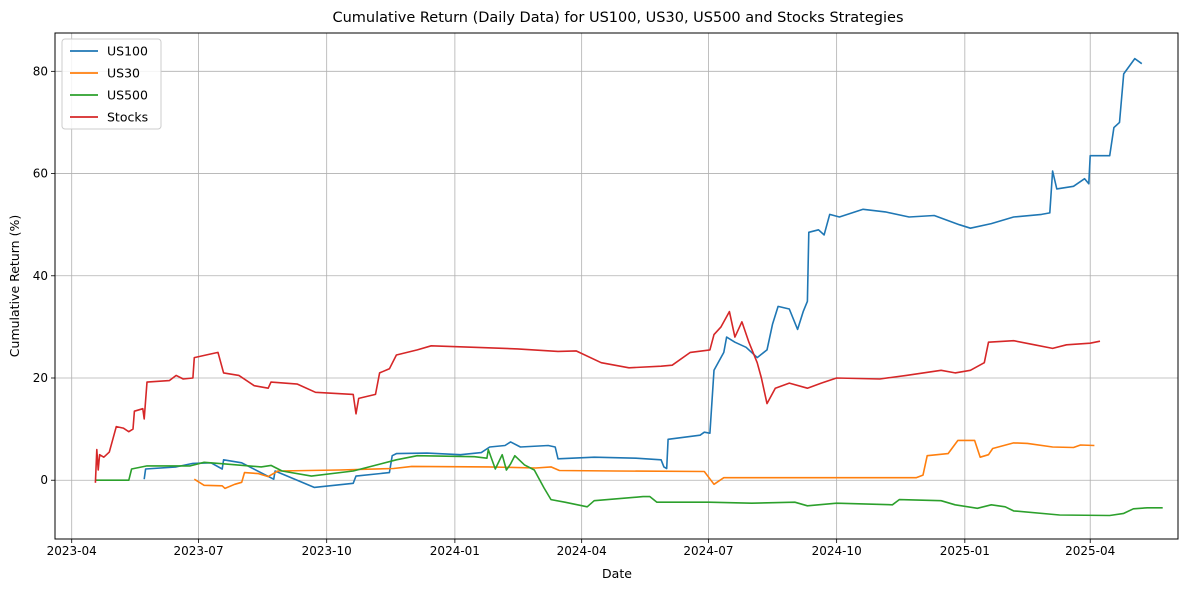 The image size is (1189, 590). I want to click on series-line-us500, so click(629, 482).